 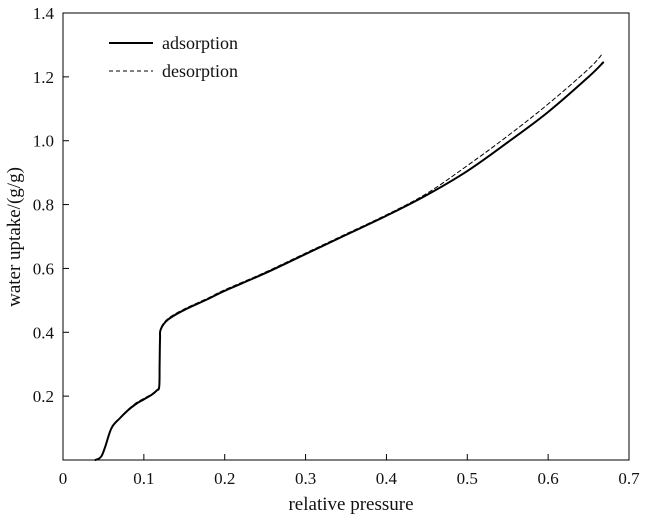 What do you see at coordinates (350, 504) in the screenshot?
I see `x-axis-label: relative pressure` at bounding box center [350, 504].